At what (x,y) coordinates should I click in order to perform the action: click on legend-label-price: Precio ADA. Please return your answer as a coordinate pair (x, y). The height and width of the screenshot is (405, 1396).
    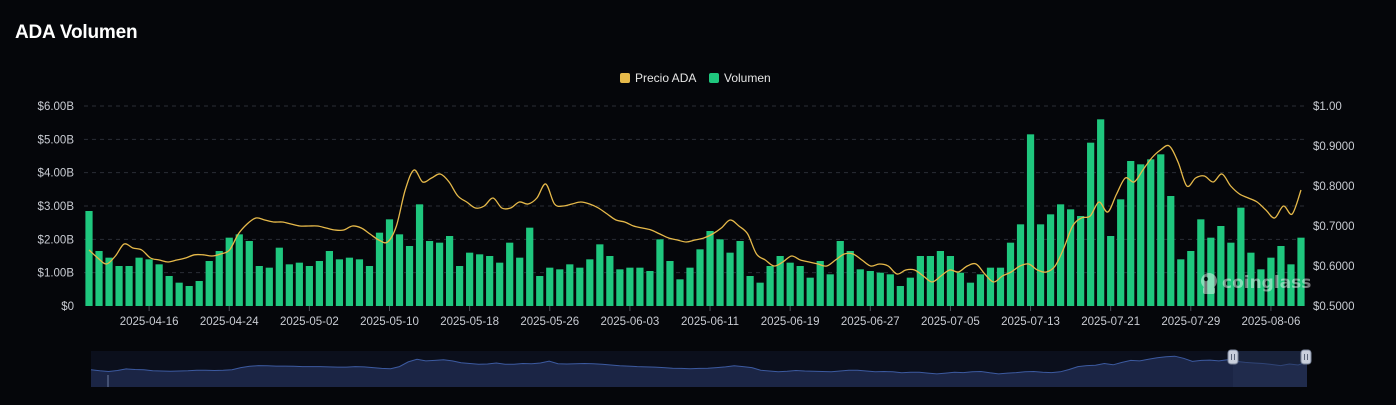
    Looking at the image, I should click on (665, 78).